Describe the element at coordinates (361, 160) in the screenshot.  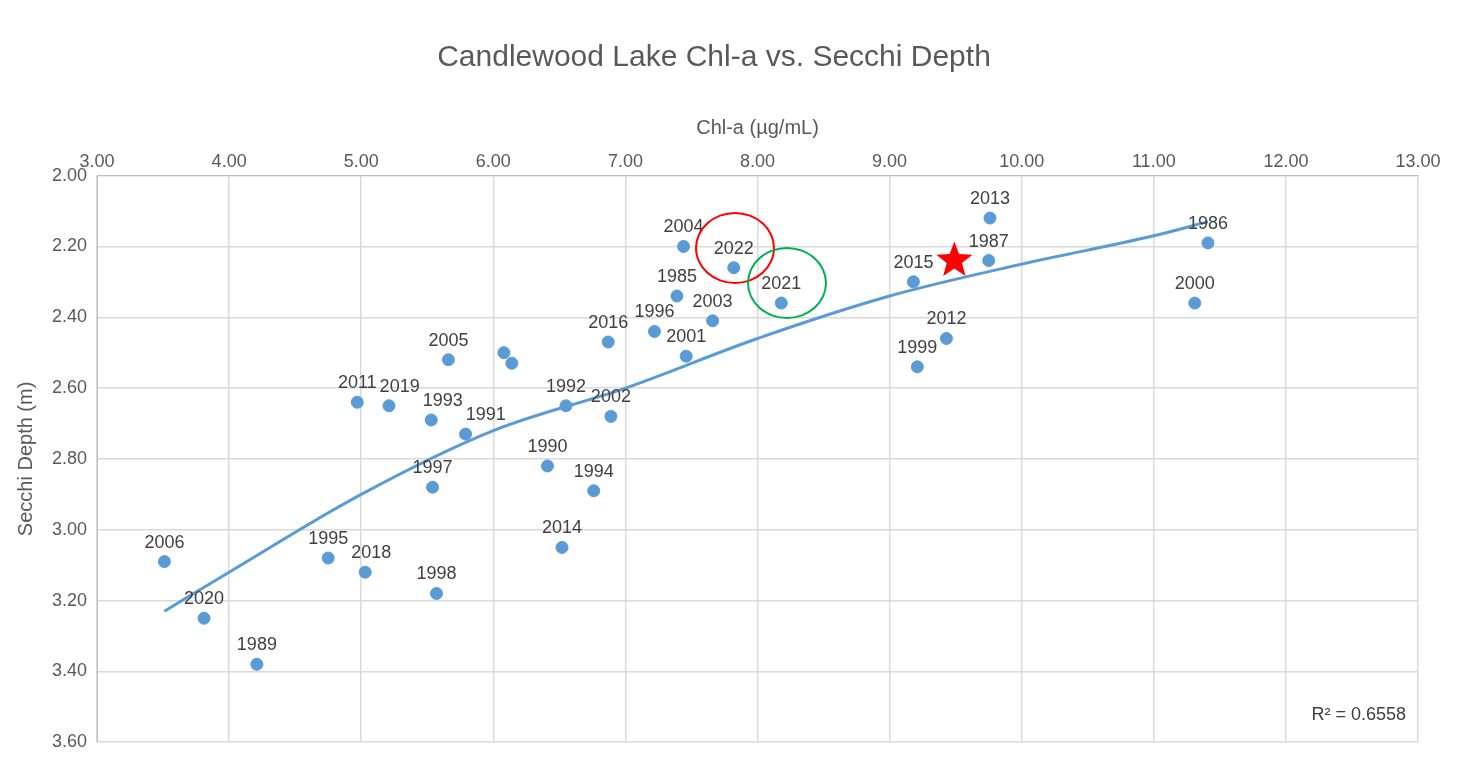
I see `x-tick-label: 5.00` at that location.